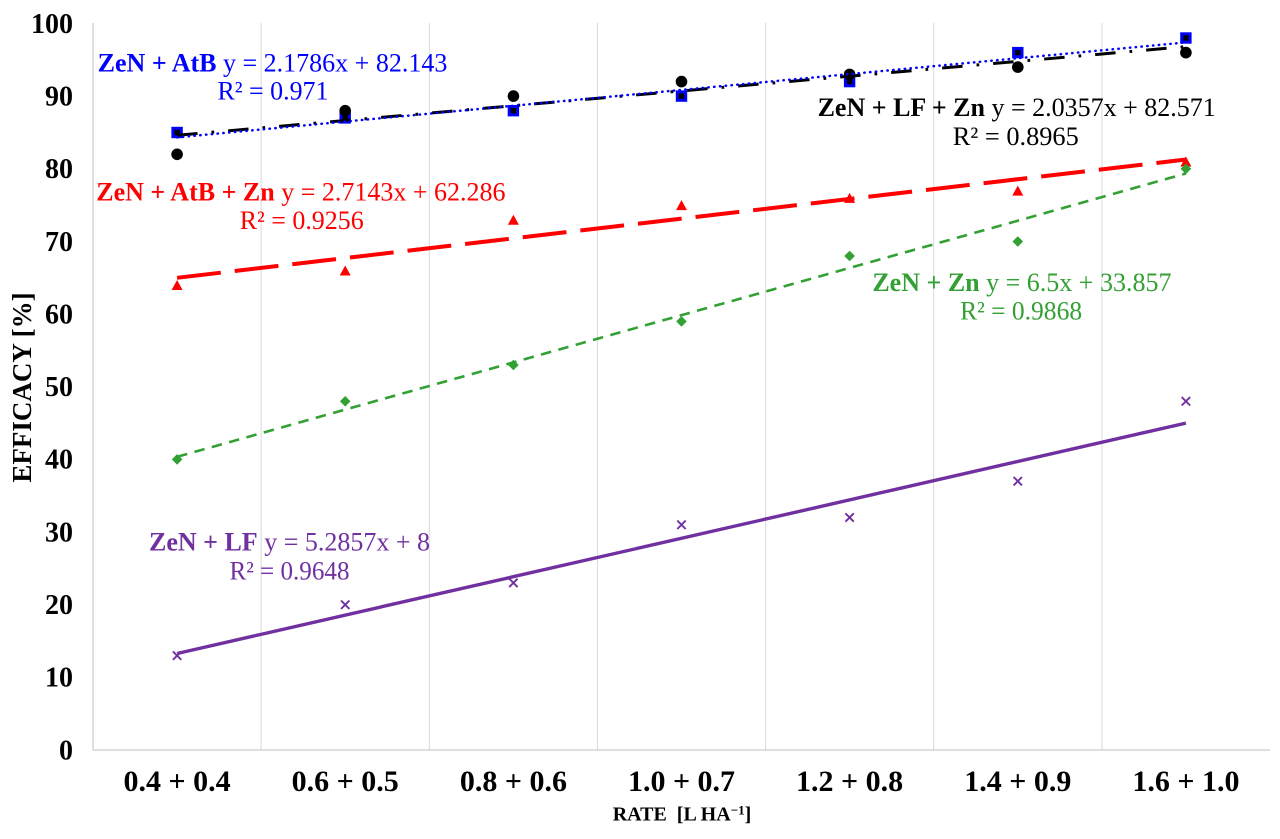 Image resolution: width=1280 pixels, height=839 pixels. What do you see at coordinates (22, 387) in the screenshot?
I see `svg-text: EFFICACY [%]` at bounding box center [22, 387].